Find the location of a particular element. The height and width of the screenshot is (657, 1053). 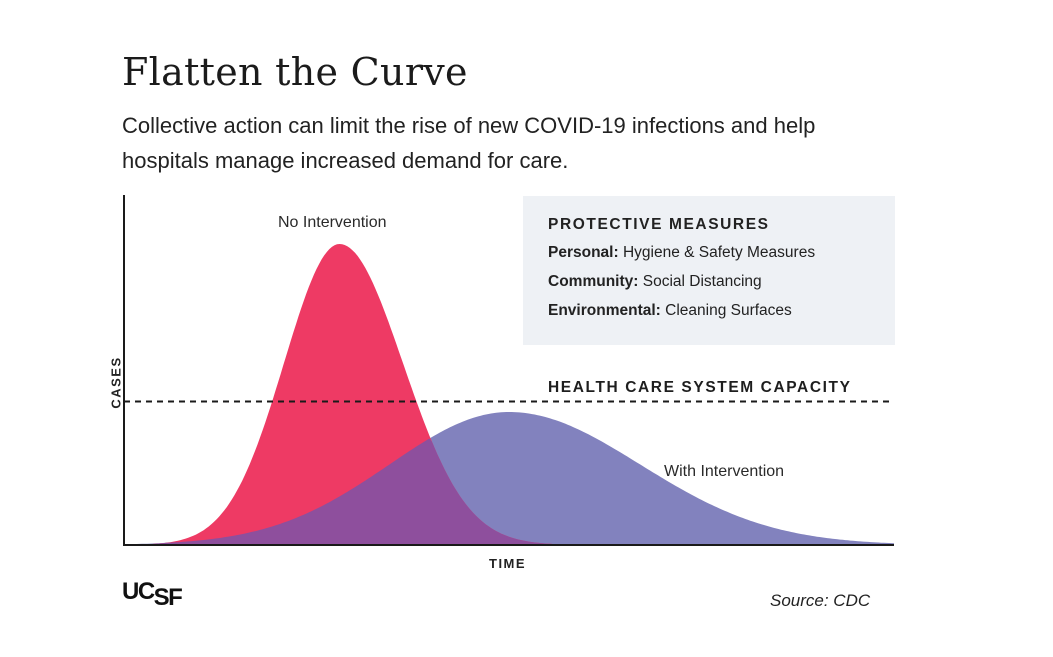

with-intervention-label: With Intervention is located at coordinates (724, 471).